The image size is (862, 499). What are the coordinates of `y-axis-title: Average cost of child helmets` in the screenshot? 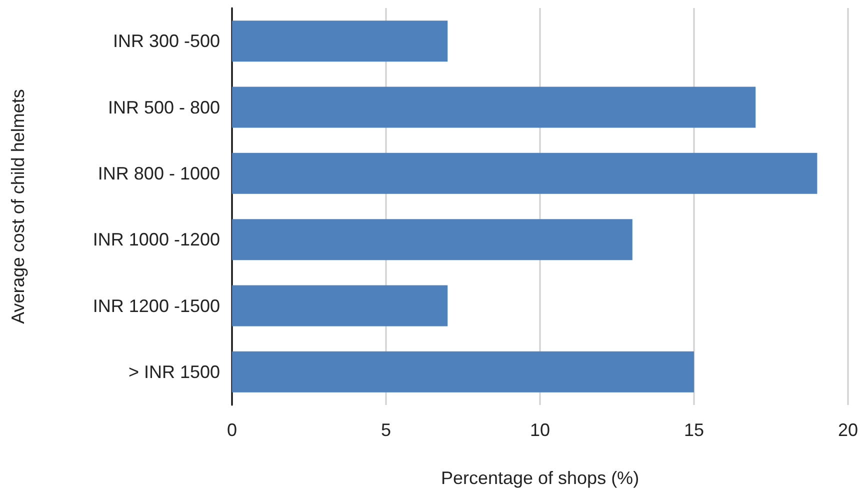 It's located at (18, 206).